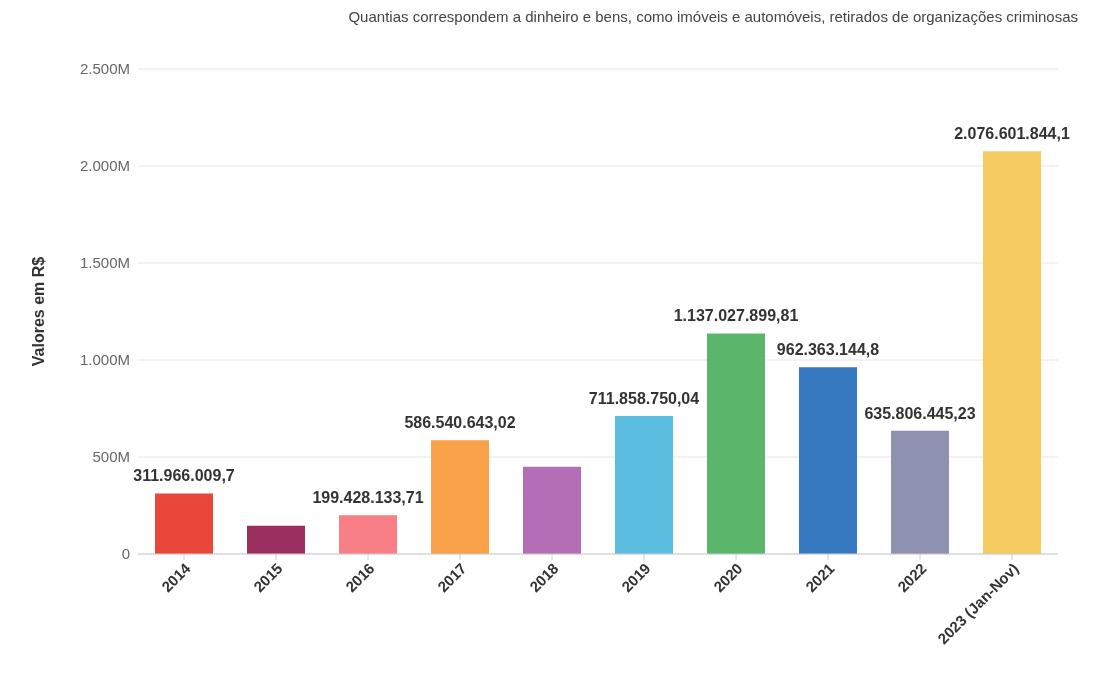 The image size is (1099, 695). Describe the element at coordinates (736, 316) in the screenshot. I see `data-label: 1.137.027.899,81` at that location.